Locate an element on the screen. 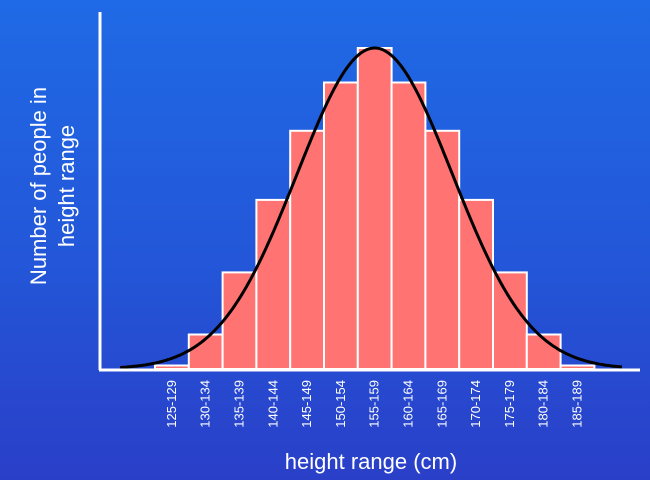  x-tick-label: 125-129 is located at coordinates (171, 404).